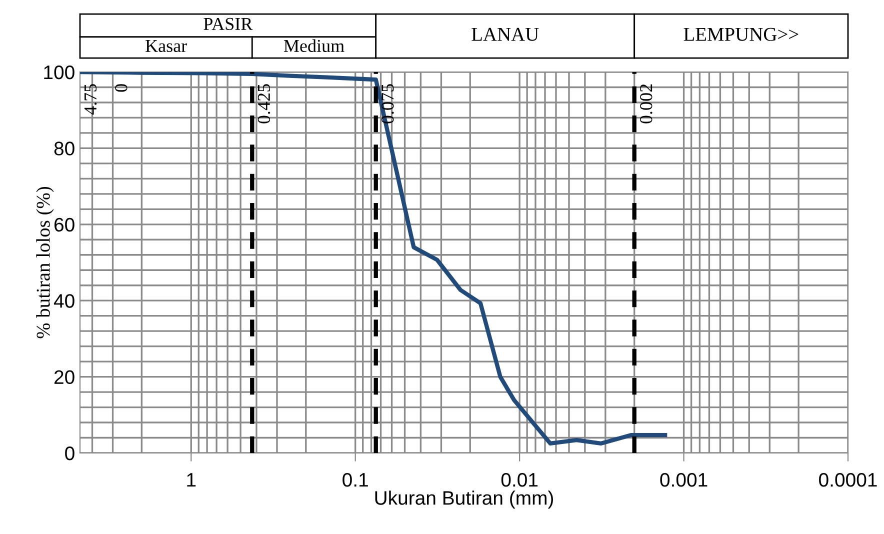  What do you see at coordinates (228, 24) in the screenshot?
I see `text: PASIR` at bounding box center [228, 24].